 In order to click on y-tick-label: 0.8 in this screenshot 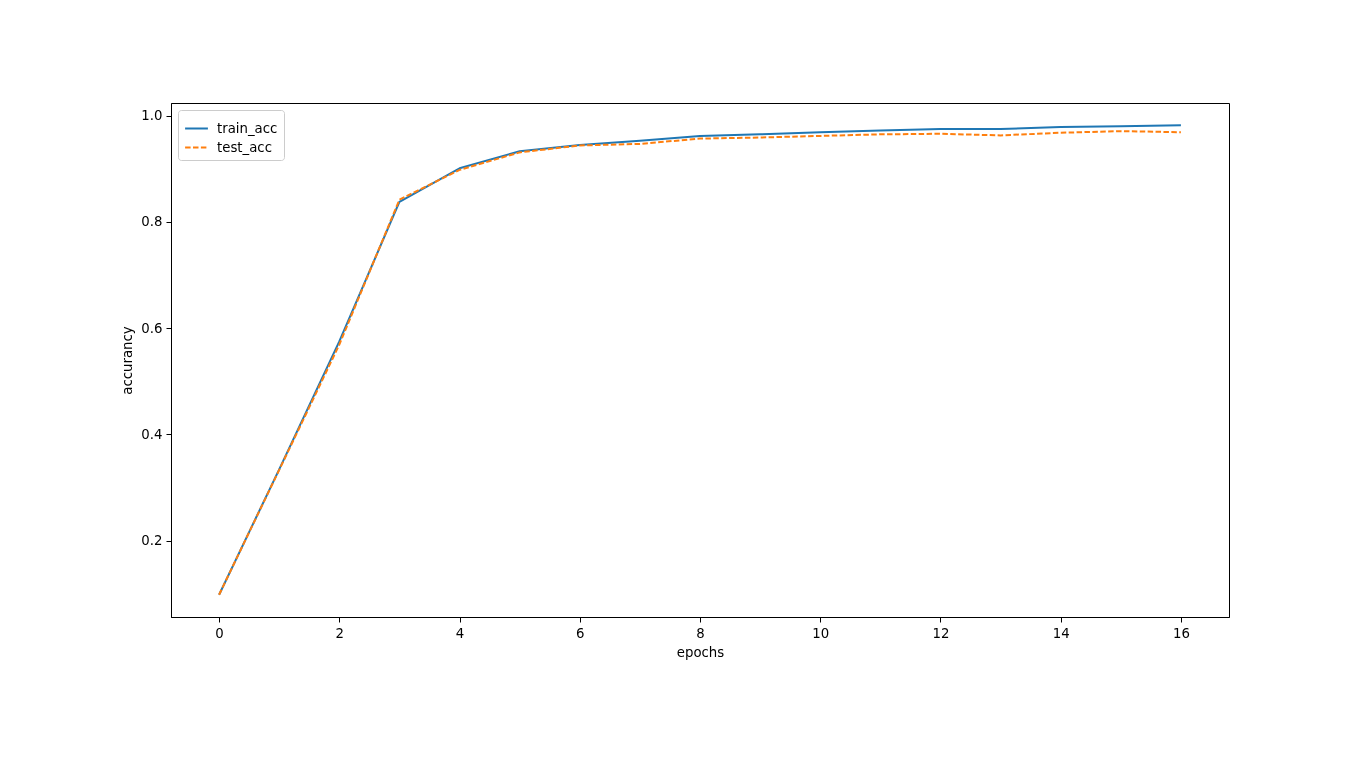, I will do `click(152, 222)`.